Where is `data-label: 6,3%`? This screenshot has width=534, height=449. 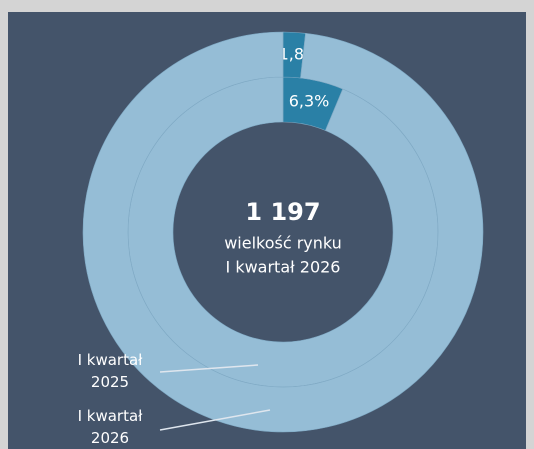
data-label: 6,3% is located at coordinates (309, 101).